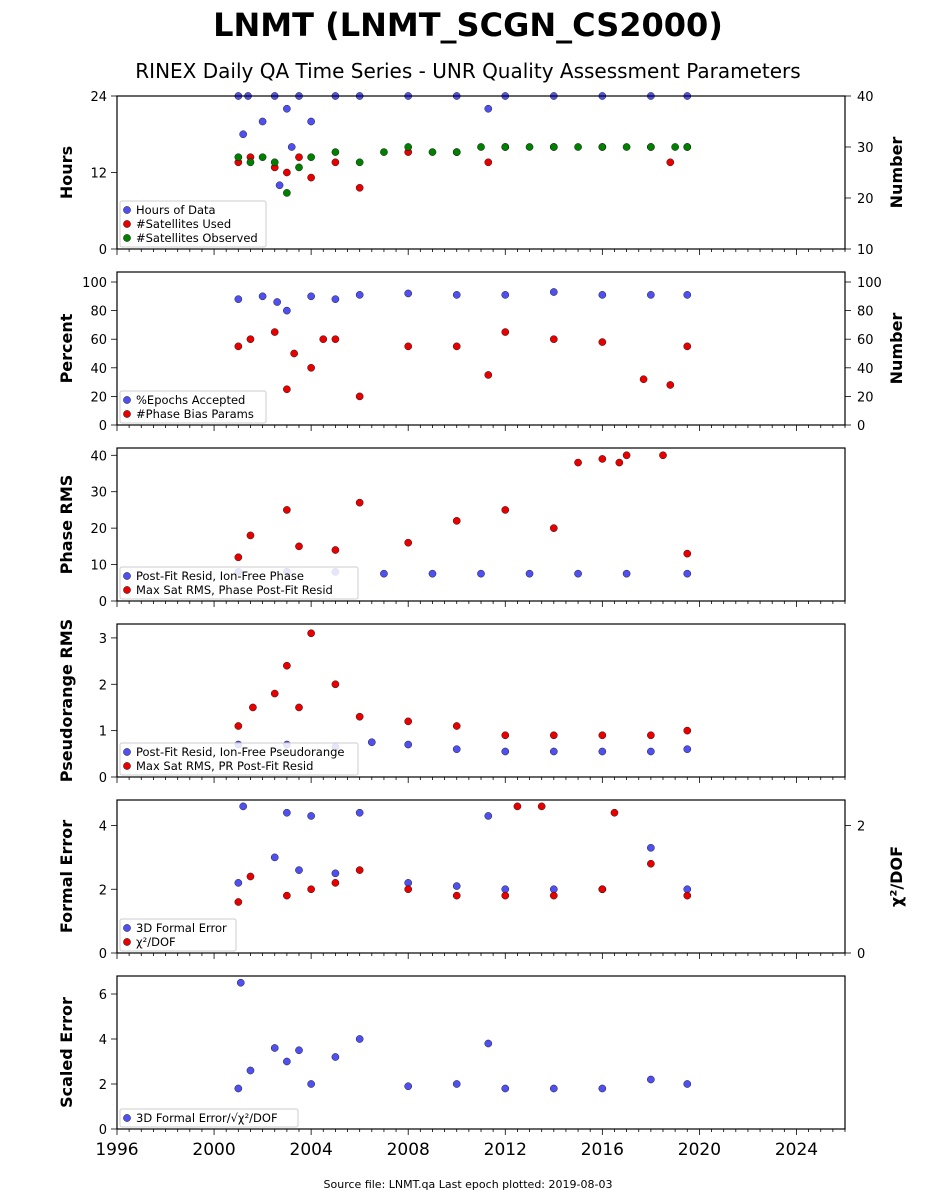  Describe the element at coordinates (98, 566) in the screenshot. I see `y-tick-label: 10` at that location.